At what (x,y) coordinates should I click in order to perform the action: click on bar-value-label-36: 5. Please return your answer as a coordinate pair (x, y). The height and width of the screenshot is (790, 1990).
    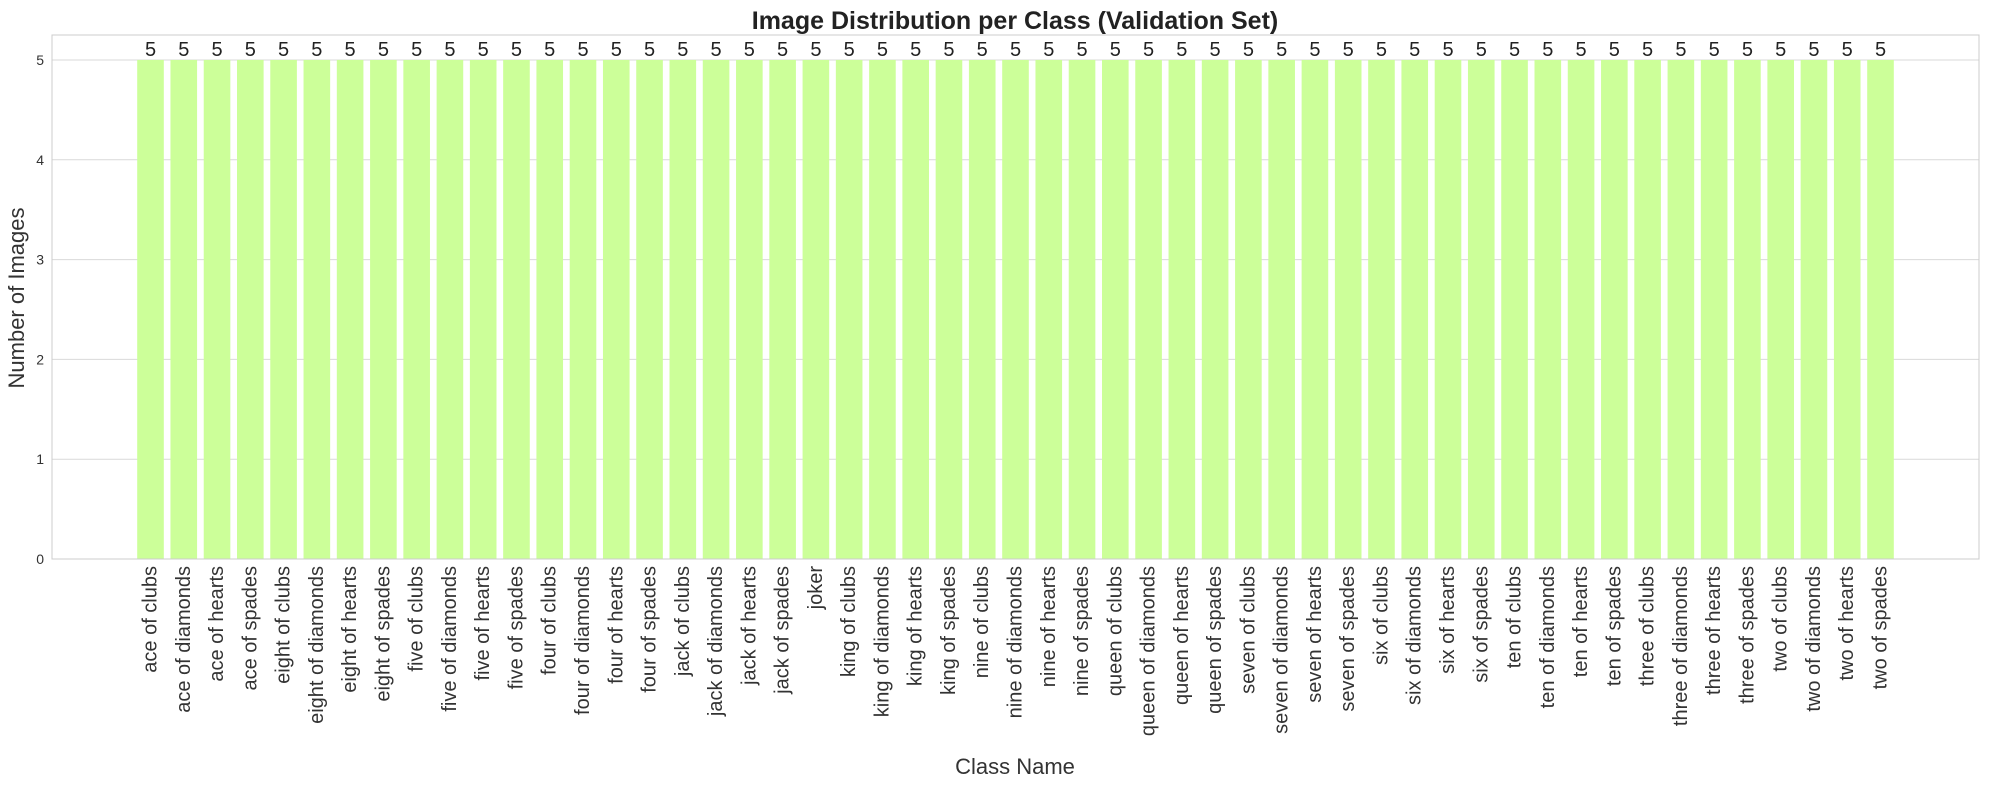
    Looking at the image, I should click on (1348, 50).